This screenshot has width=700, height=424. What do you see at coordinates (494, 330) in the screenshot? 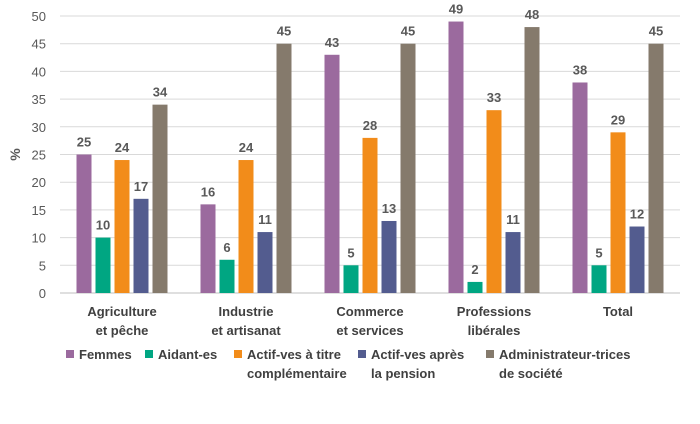
I see `x-category-label: libérales` at bounding box center [494, 330].